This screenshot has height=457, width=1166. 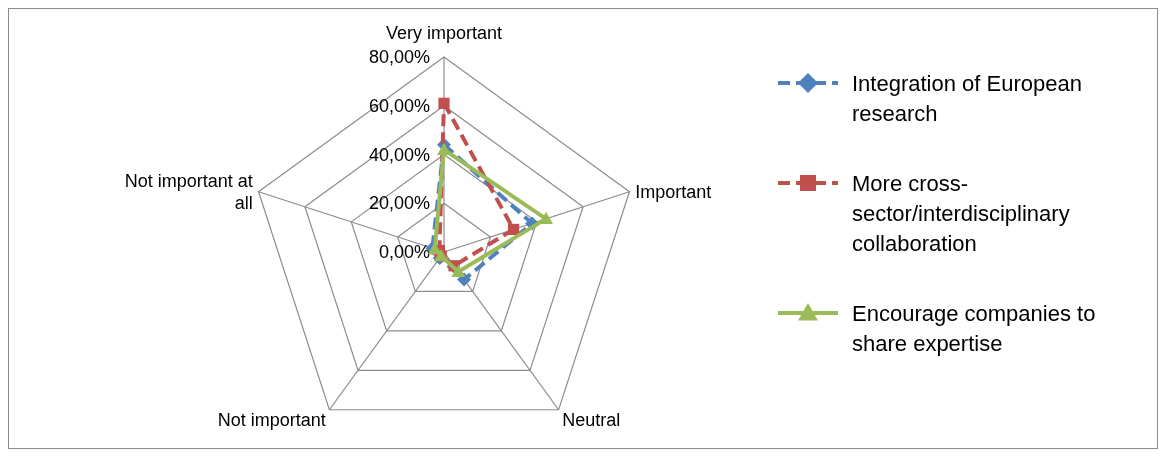 What do you see at coordinates (591, 419) in the screenshot?
I see `spoke-label: Neutral` at bounding box center [591, 419].